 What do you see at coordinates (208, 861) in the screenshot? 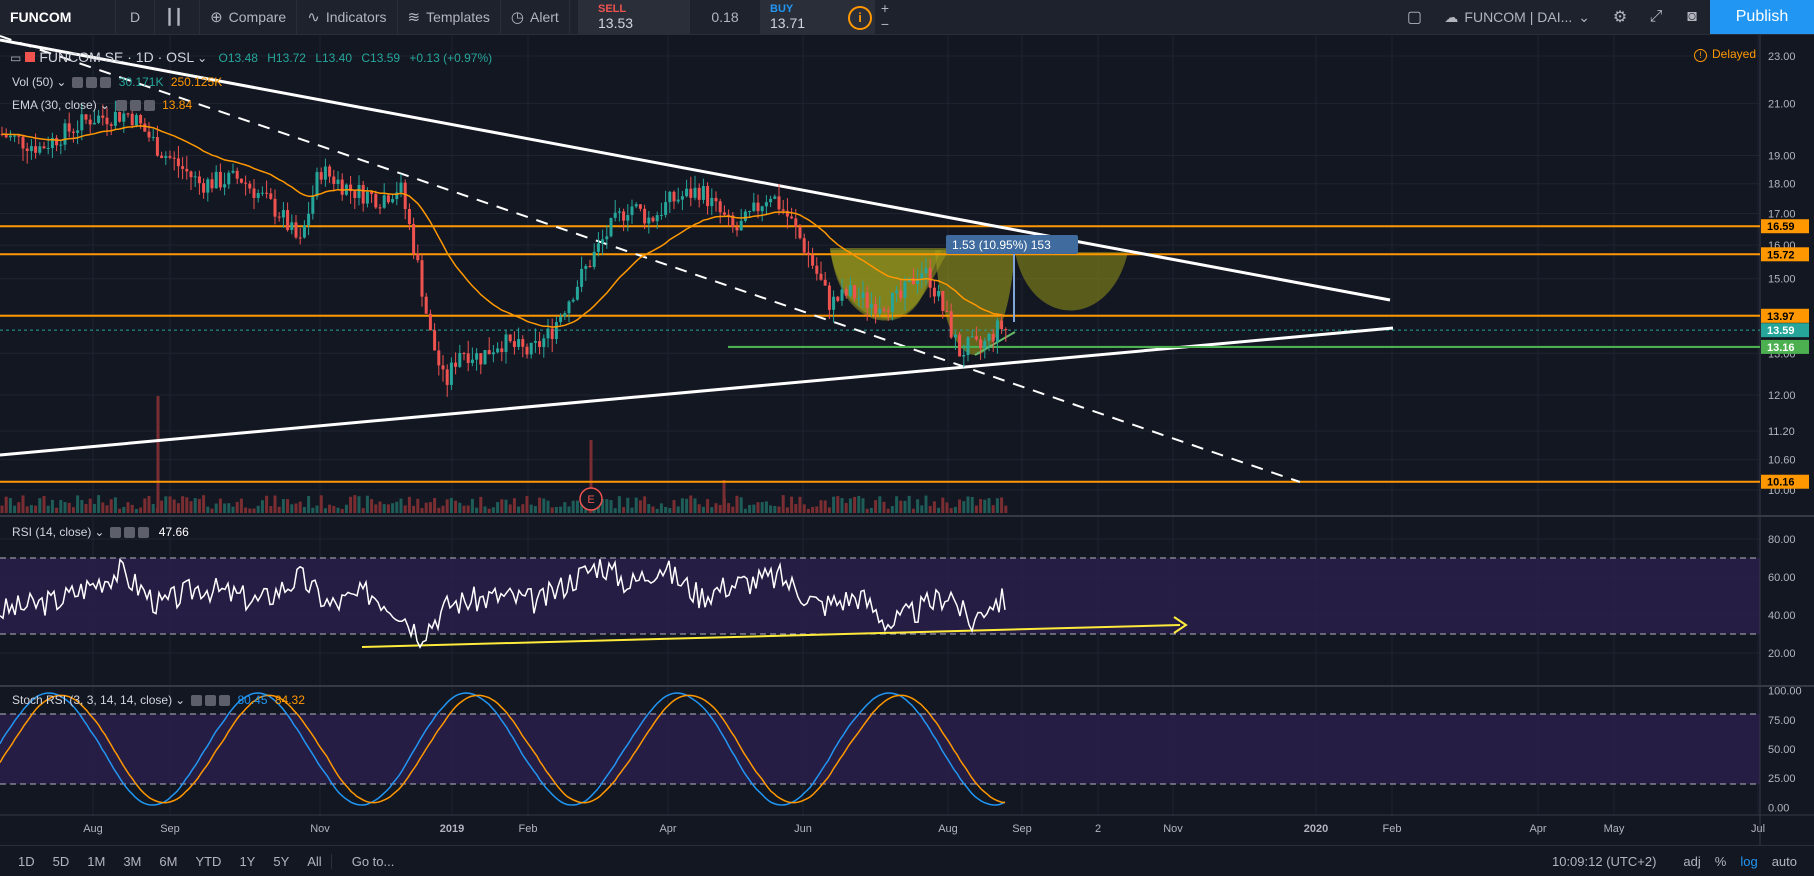
I see `range-button: YTD` at bounding box center [208, 861].